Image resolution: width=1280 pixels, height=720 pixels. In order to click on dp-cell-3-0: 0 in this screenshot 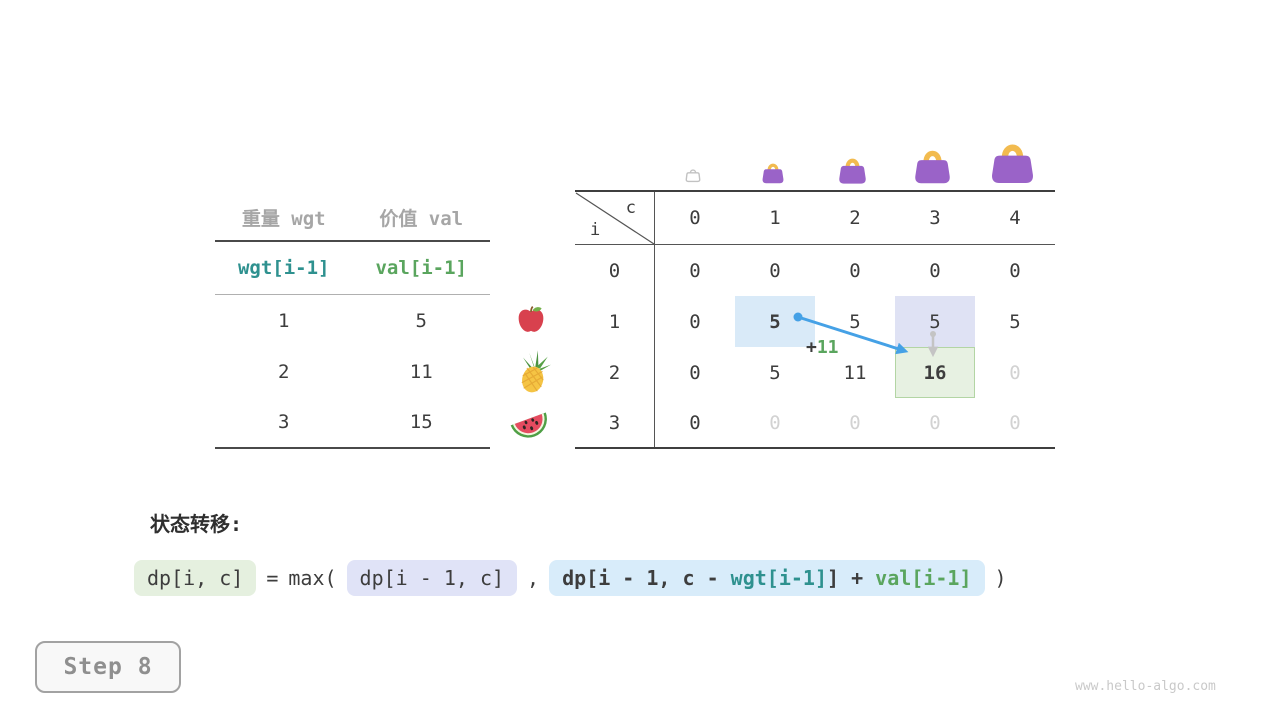, I will do `click(695, 422)`.